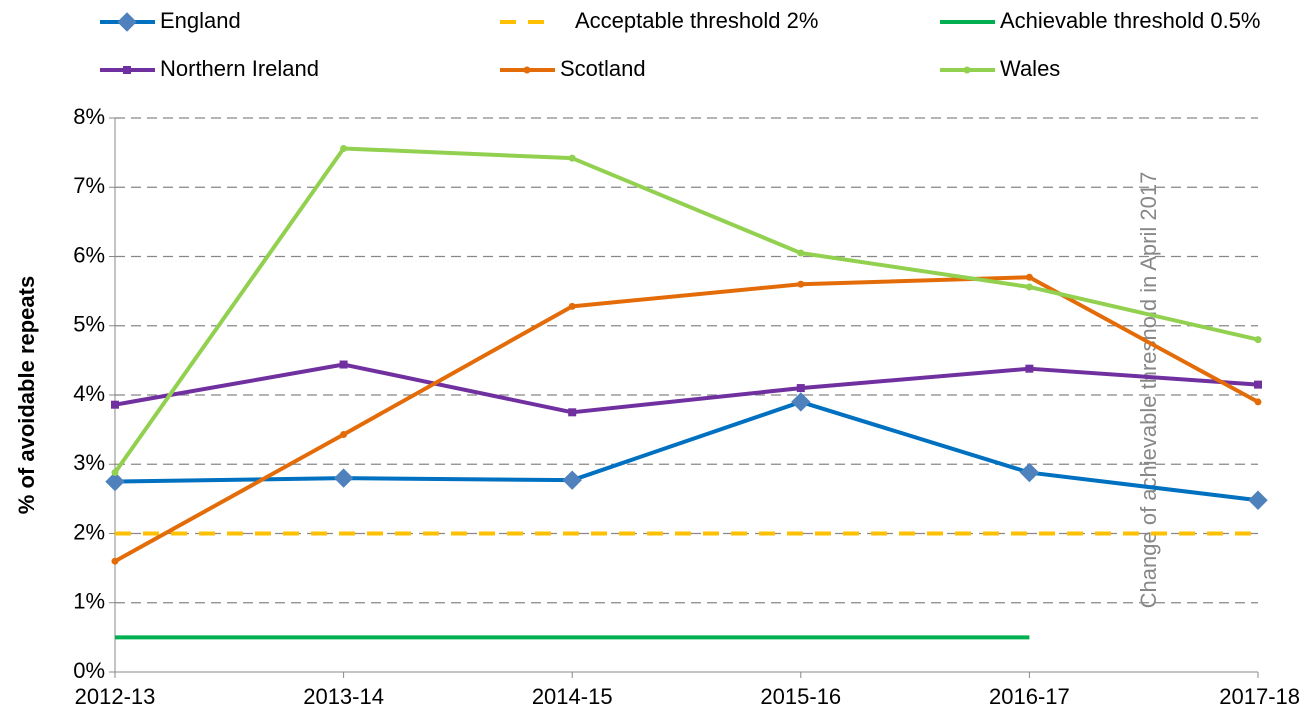 The width and height of the screenshot is (1315, 716). Describe the element at coordinates (89, 254) in the screenshot. I see `y-tick-label: 6%` at that location.